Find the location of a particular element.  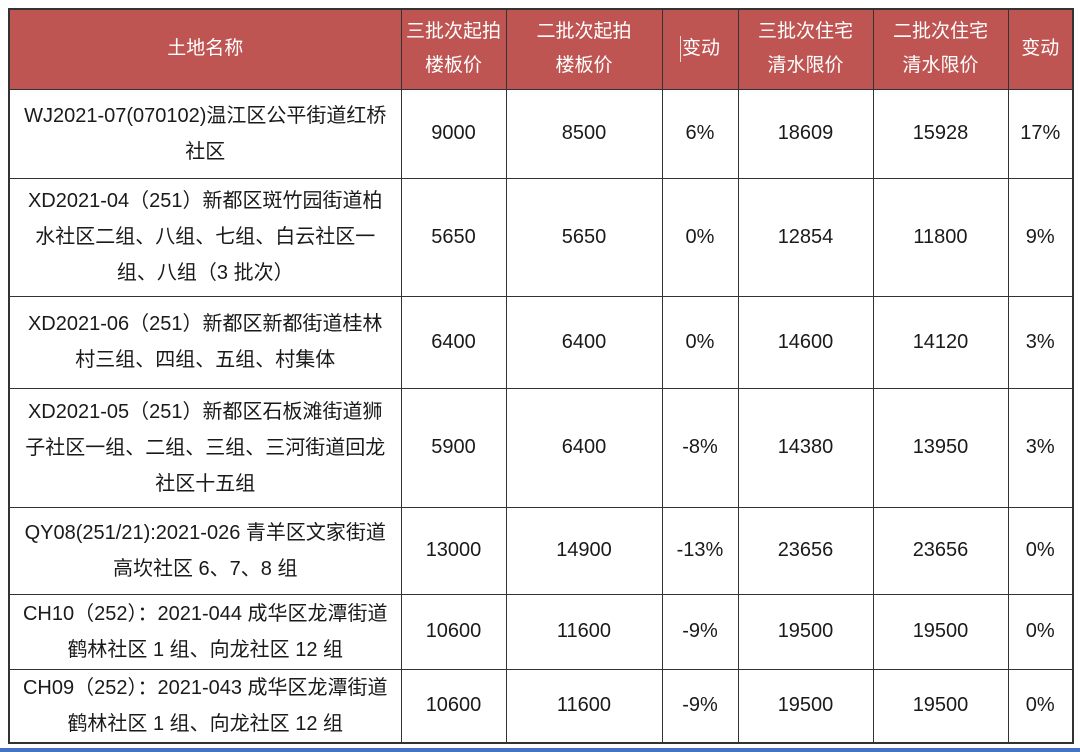

batch3-floor-price-cell: 6400 is located at coordinates (453, 342).